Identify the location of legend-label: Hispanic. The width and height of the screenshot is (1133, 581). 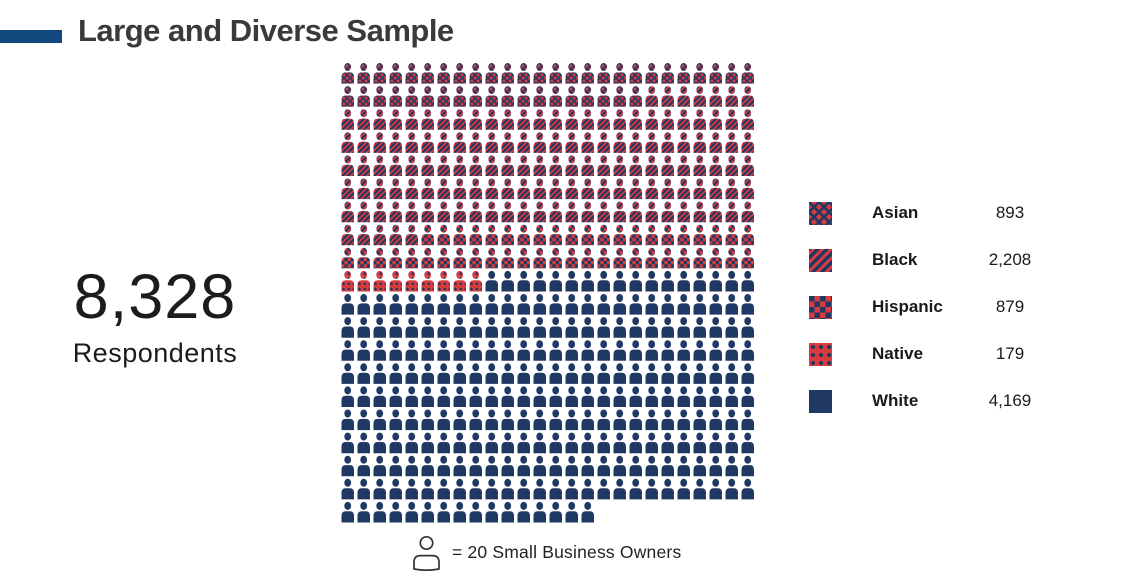
(907, 306).